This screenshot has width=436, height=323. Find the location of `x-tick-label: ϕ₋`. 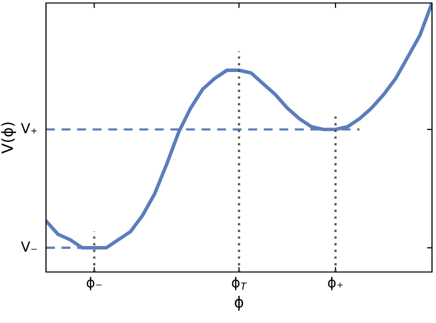

x-tick-label: ϕ₋ is located at coordinates (94, 283).